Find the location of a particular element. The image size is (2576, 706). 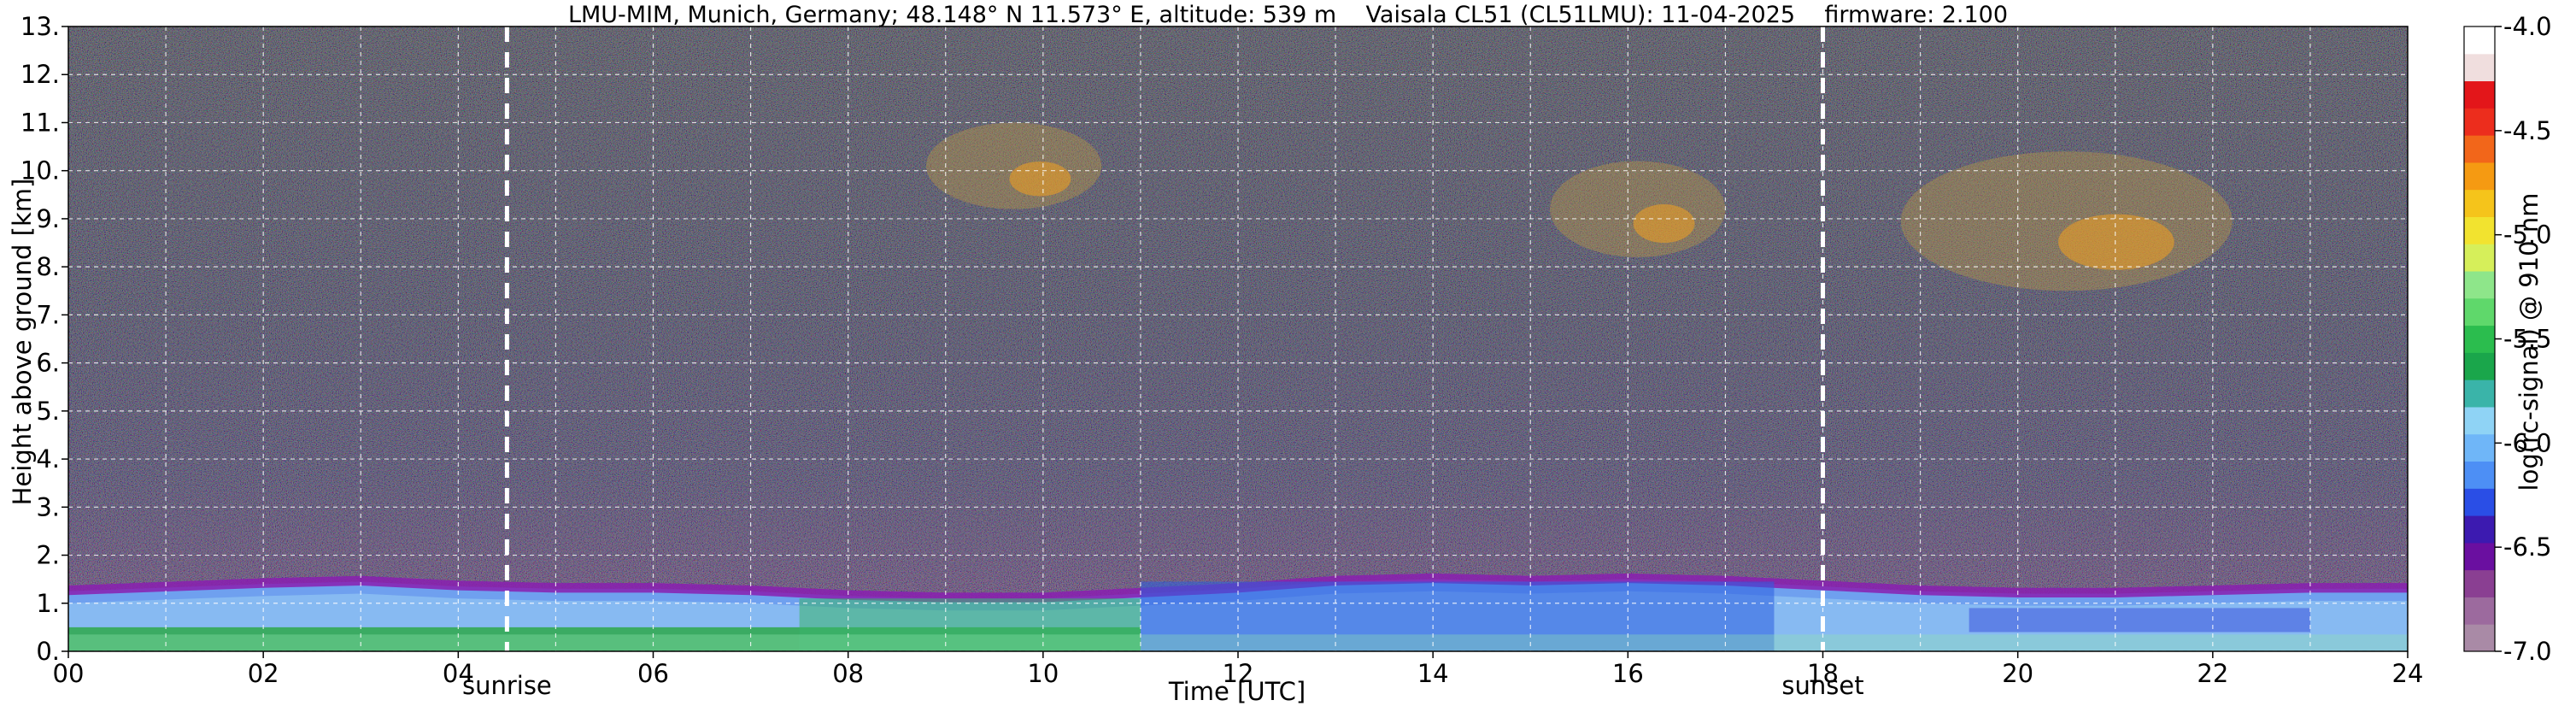

nocturnal-layer is located at coordinates (2139, 620).